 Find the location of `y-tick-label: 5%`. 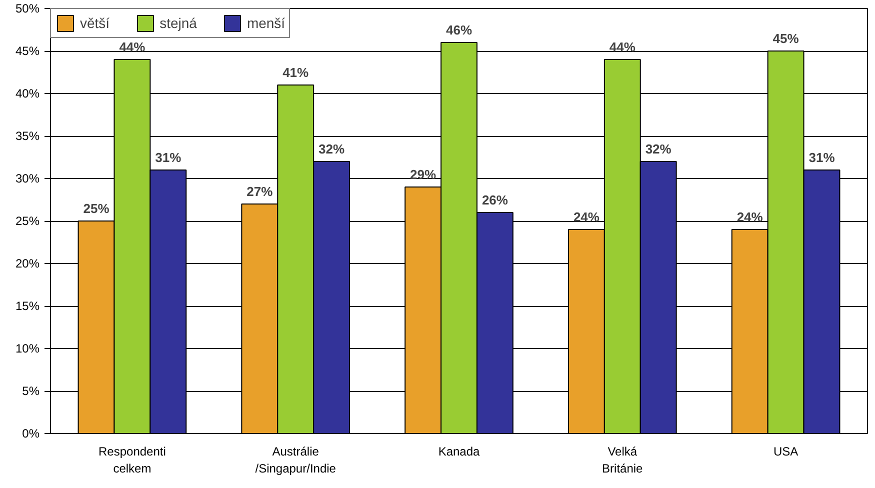

y-tick-label: 5% is located at coordinates (31, 391).